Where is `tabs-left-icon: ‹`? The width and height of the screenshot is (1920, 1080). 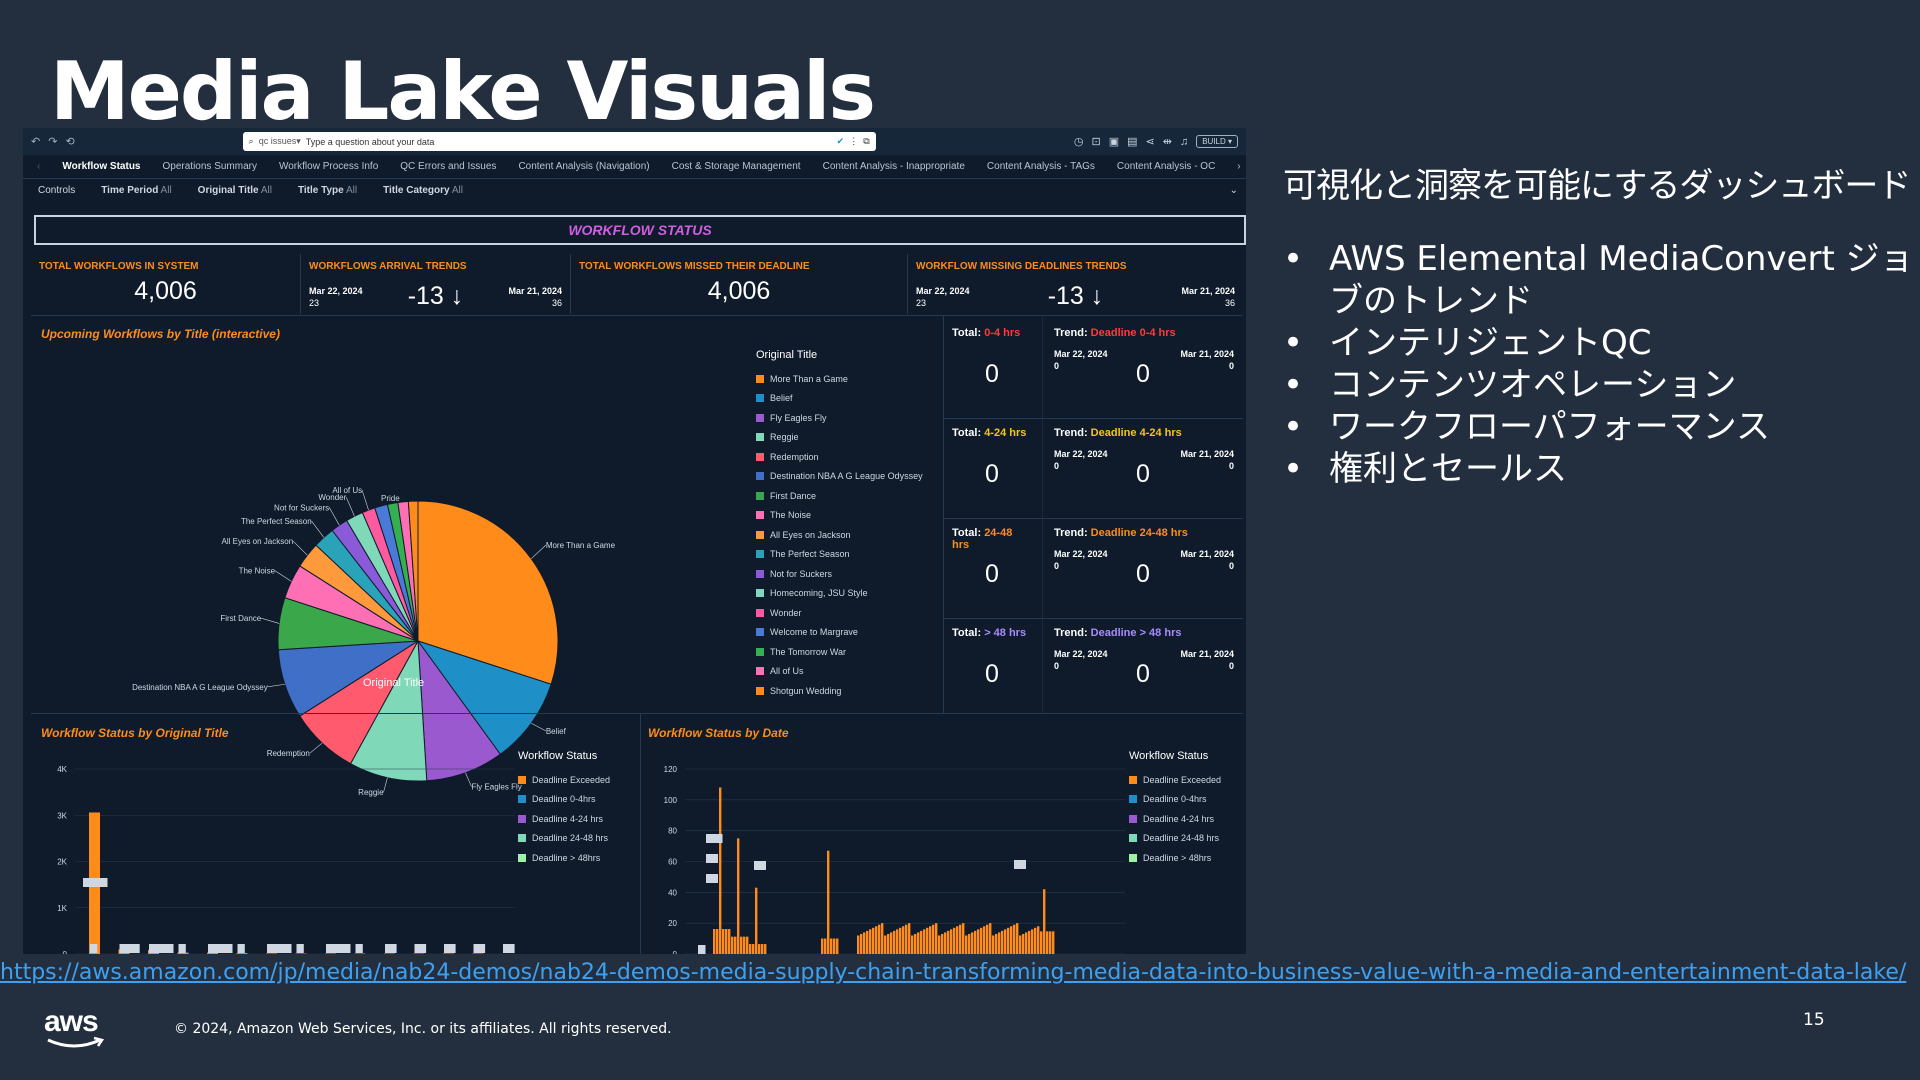 tabs-left-icon: ‹ is located at coordinates (39, 166).